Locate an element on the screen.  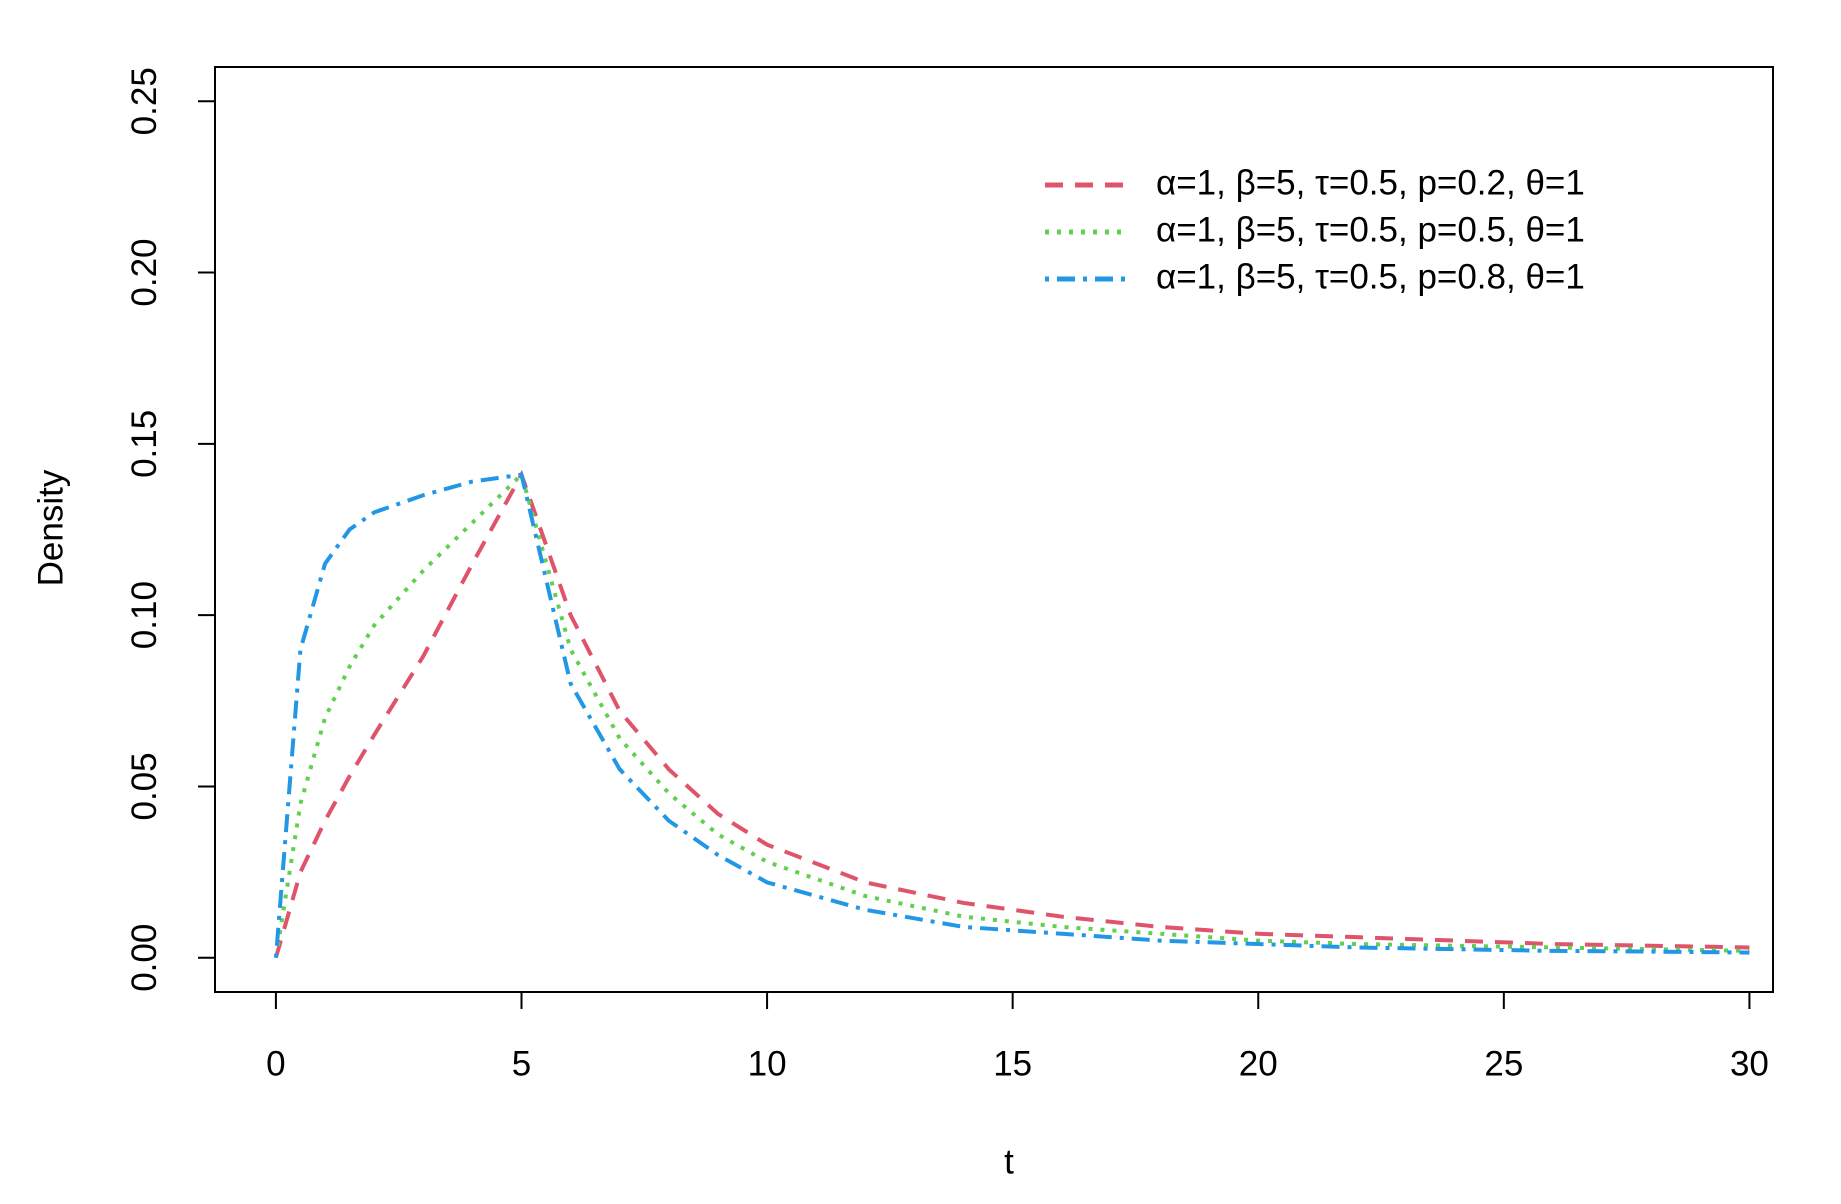
y-tick-label: 0.10 is located at coordinates (144, 615).